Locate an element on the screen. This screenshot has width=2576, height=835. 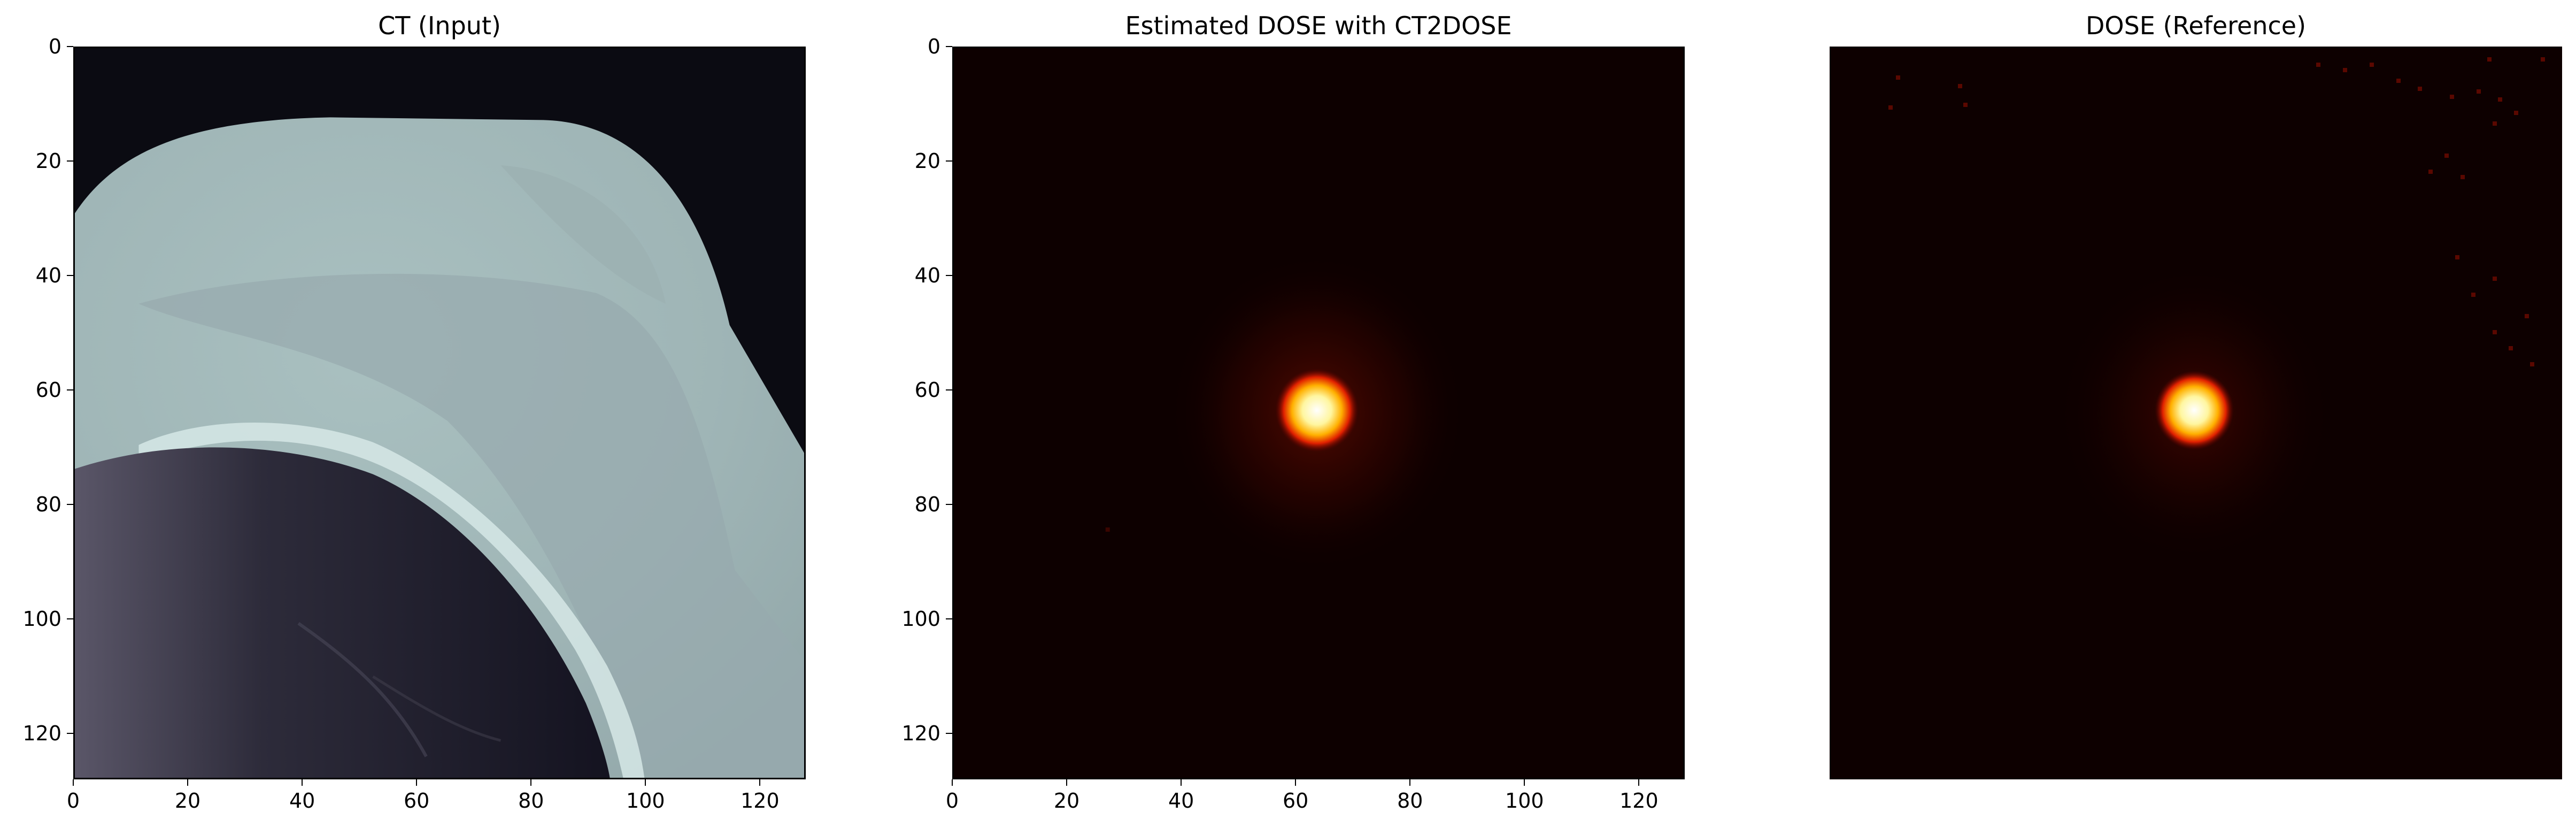
estimated-dose-title: Estimated DOSE with CT2DOSE is located at coordinates (1318, 26).